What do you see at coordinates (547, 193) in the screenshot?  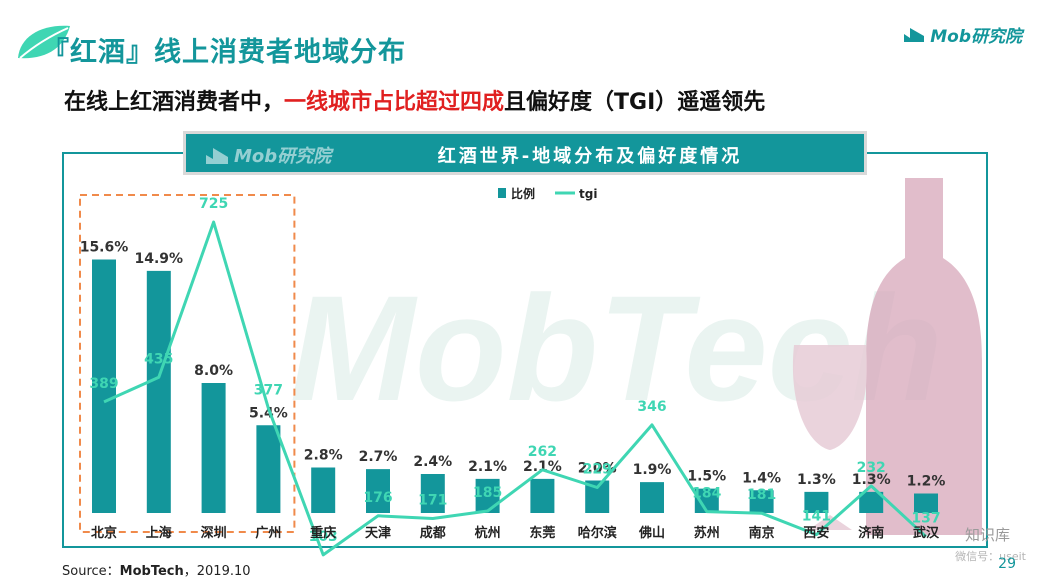 I see `legend: 比例 tgi` at bounding box center [547, 193].